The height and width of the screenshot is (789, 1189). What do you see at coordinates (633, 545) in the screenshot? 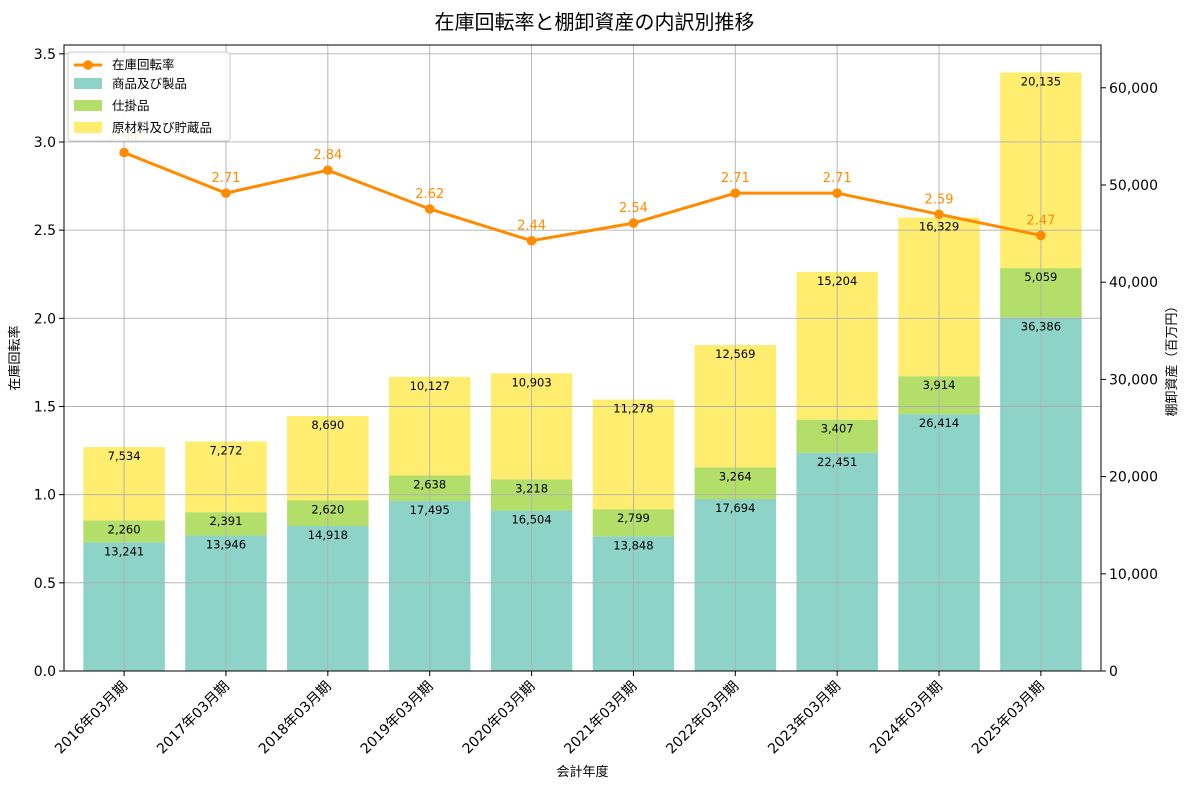
I see `bar-label-0-5: 13,848` at bounding box center [633, 545].